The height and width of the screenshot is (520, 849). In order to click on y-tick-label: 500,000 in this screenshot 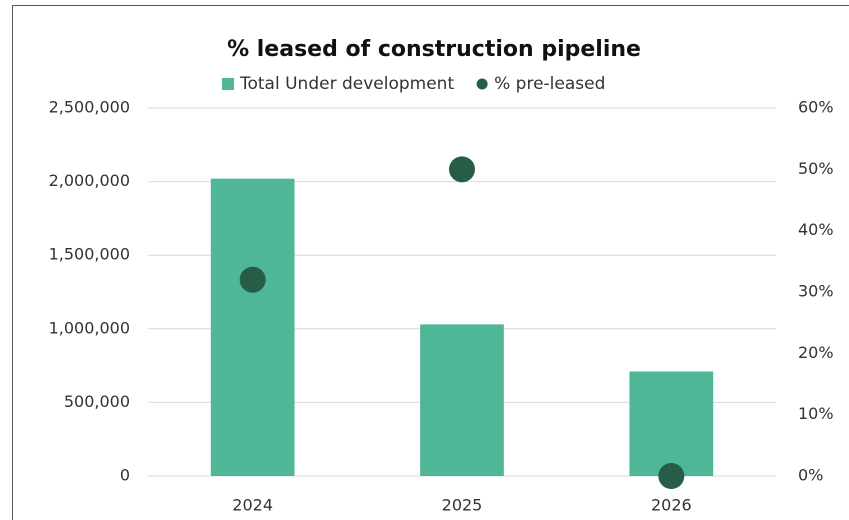, I will do `click(97, 401)`.